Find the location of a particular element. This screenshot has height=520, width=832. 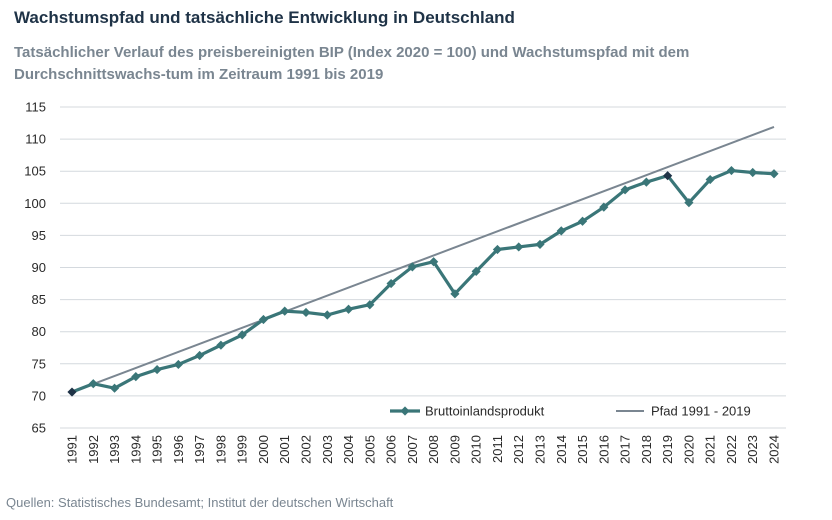

x-tick-label: 2010 is located at coordinates (476, 449).